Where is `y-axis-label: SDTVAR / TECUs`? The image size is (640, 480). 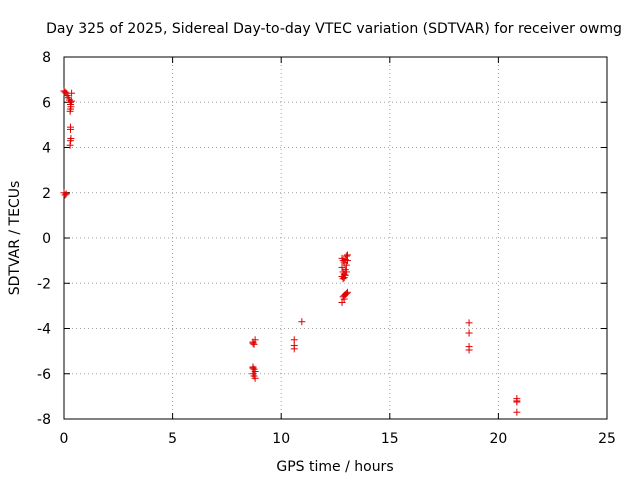 y-axis-label: SDTVAR / TECUs is located at coordinates (15, 238).